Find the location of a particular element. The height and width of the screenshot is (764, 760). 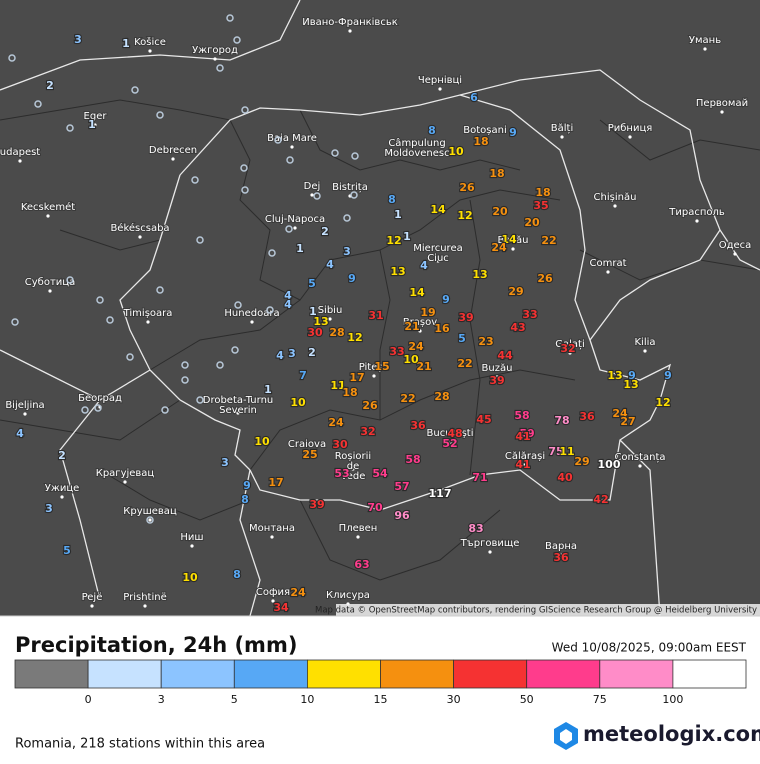

station-value: 25 is located at coordinates (309, 454).